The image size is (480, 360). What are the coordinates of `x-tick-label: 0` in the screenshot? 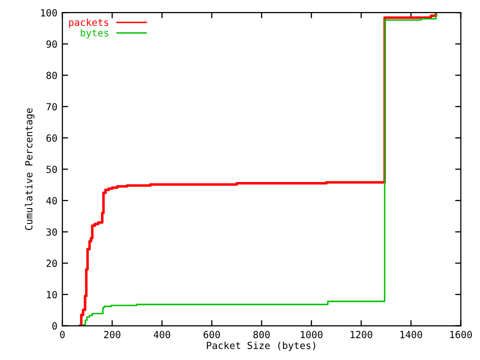 It's located at (62, 334).